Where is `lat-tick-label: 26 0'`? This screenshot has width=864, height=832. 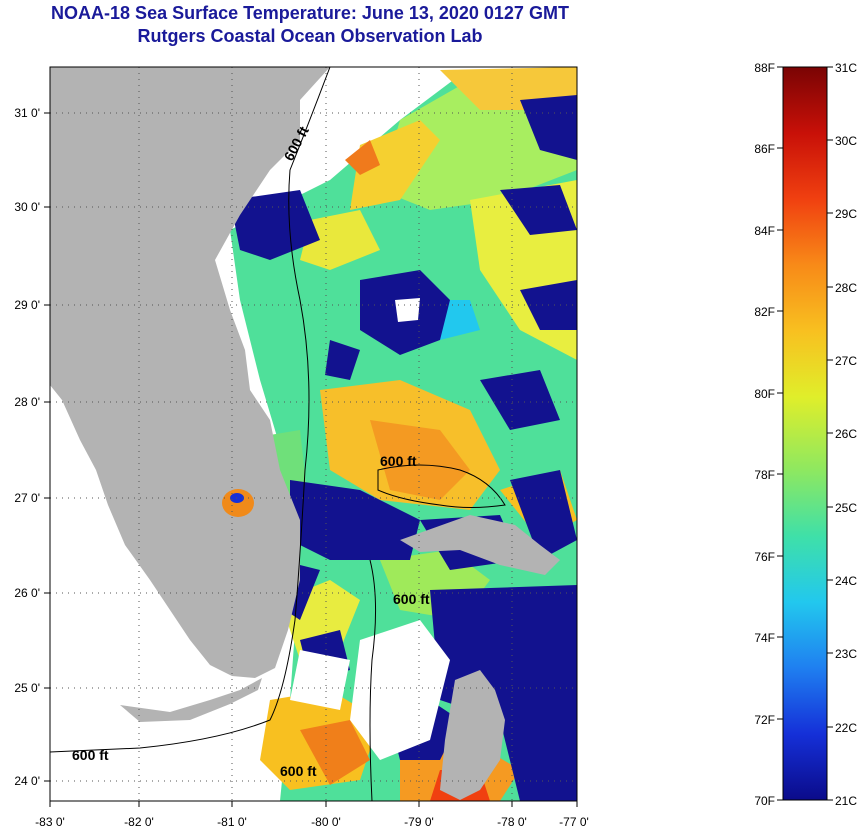 lat-tick-label: 26 0' is located at coordinates (27, 593).